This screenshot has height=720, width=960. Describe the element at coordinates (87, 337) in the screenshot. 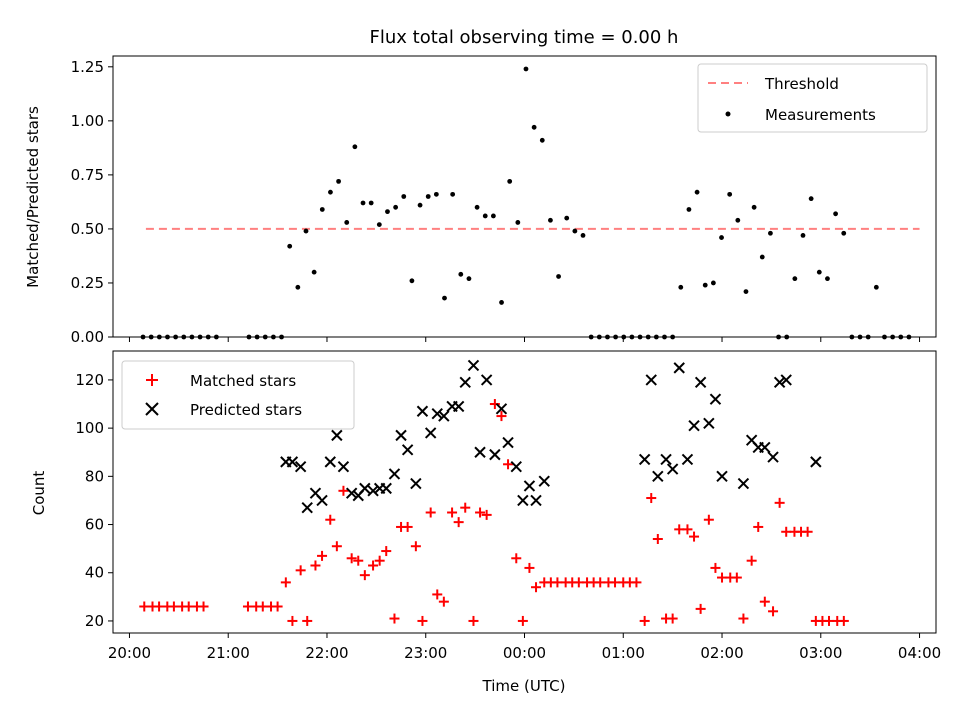

I see `top-y-tick-label: 0.00` at that location.